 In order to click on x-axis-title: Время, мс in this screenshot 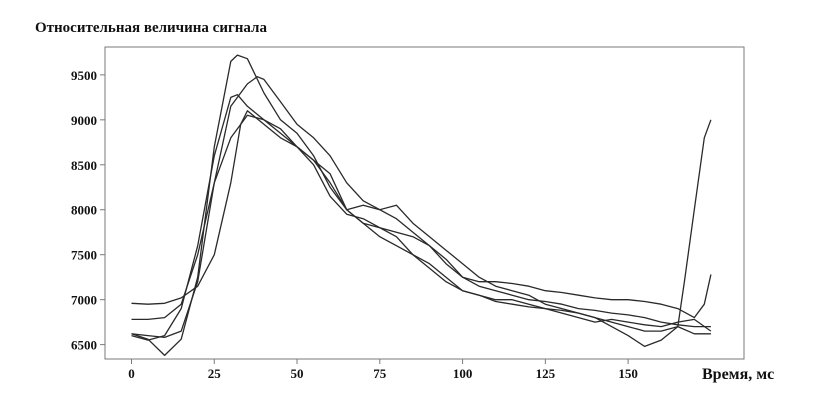, I will do `click(738, 374)`.